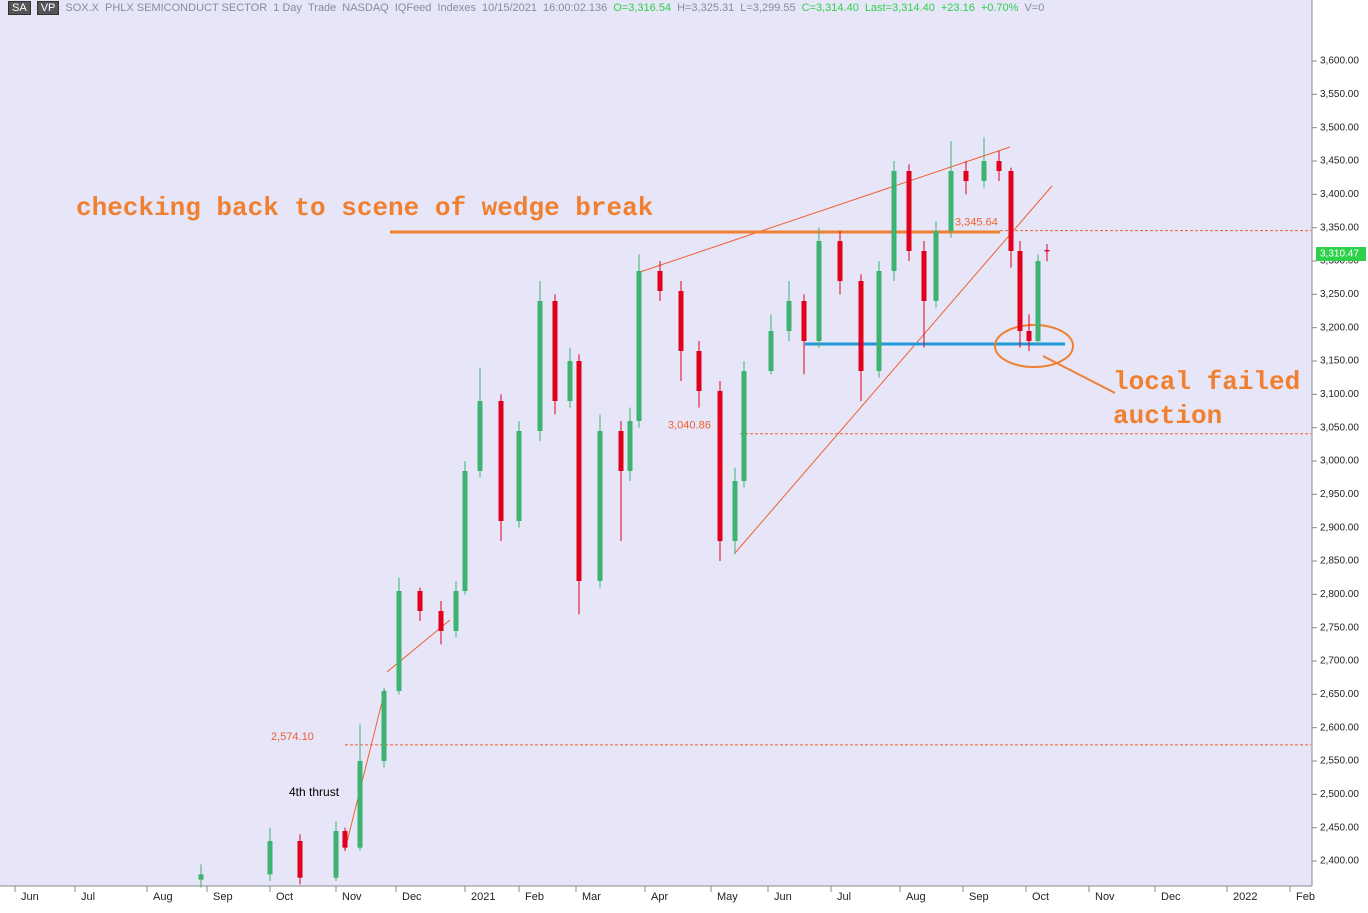 The image size is (1368, 913). I want to click on open: O=3,316.54, so click(642, 8).